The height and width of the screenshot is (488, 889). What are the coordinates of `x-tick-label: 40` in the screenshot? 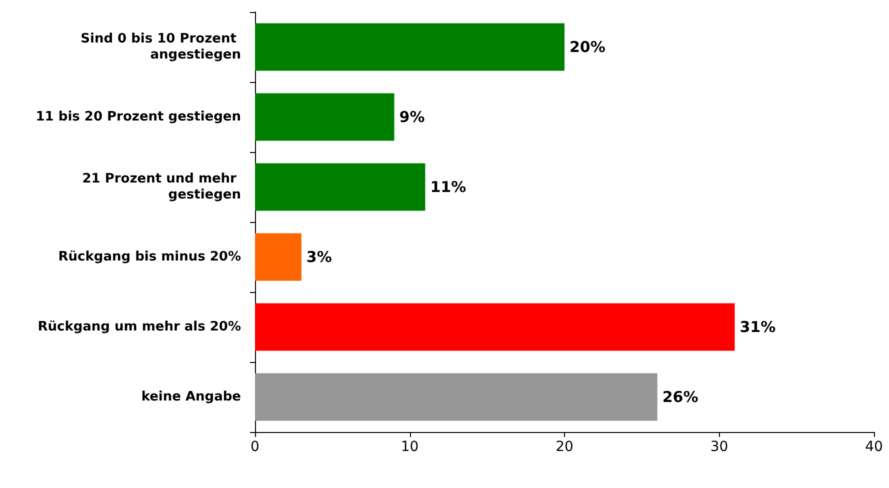 It's located at (874, 447).